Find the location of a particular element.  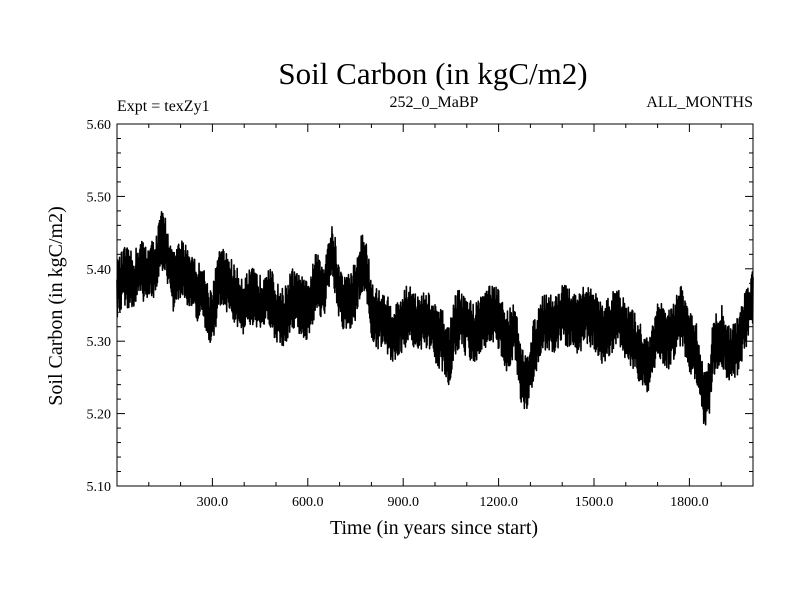

subtitle-months: ALL_MONTHS is located at coordinates (699, 102).